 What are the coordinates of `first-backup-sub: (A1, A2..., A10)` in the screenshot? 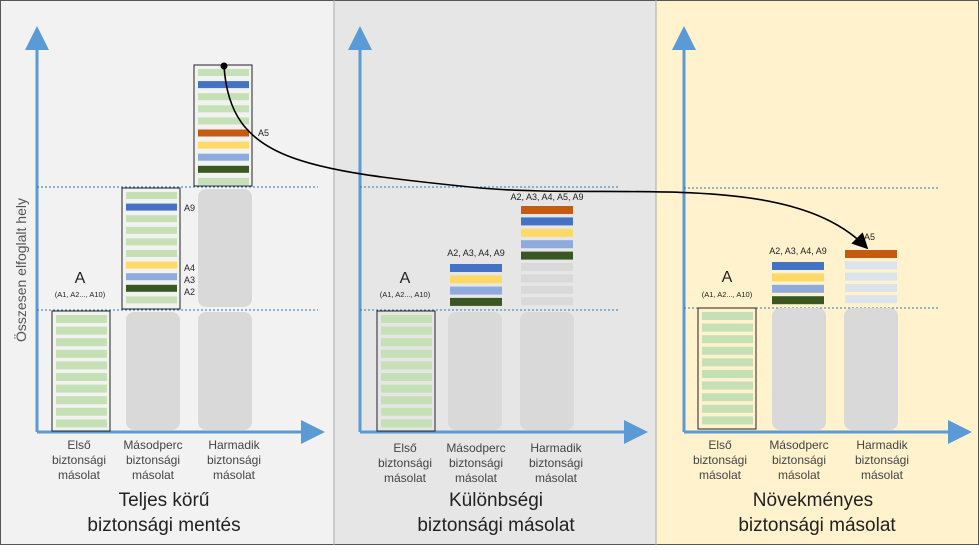 It's located at (727, 294).